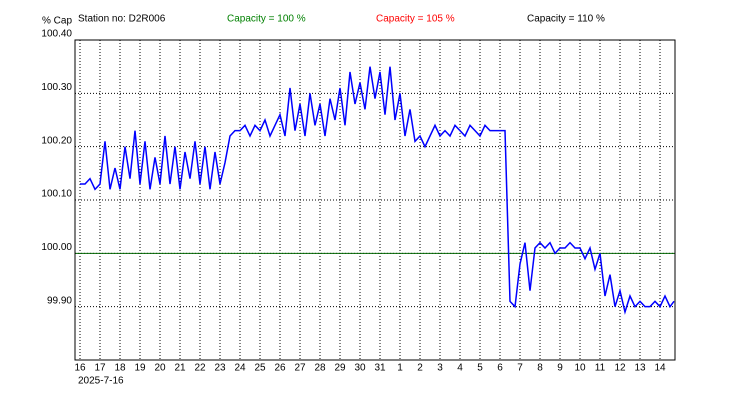 This screenshot has width=750, height=400. I want to click on y-tick-label: 100.20, so click(56, 140).